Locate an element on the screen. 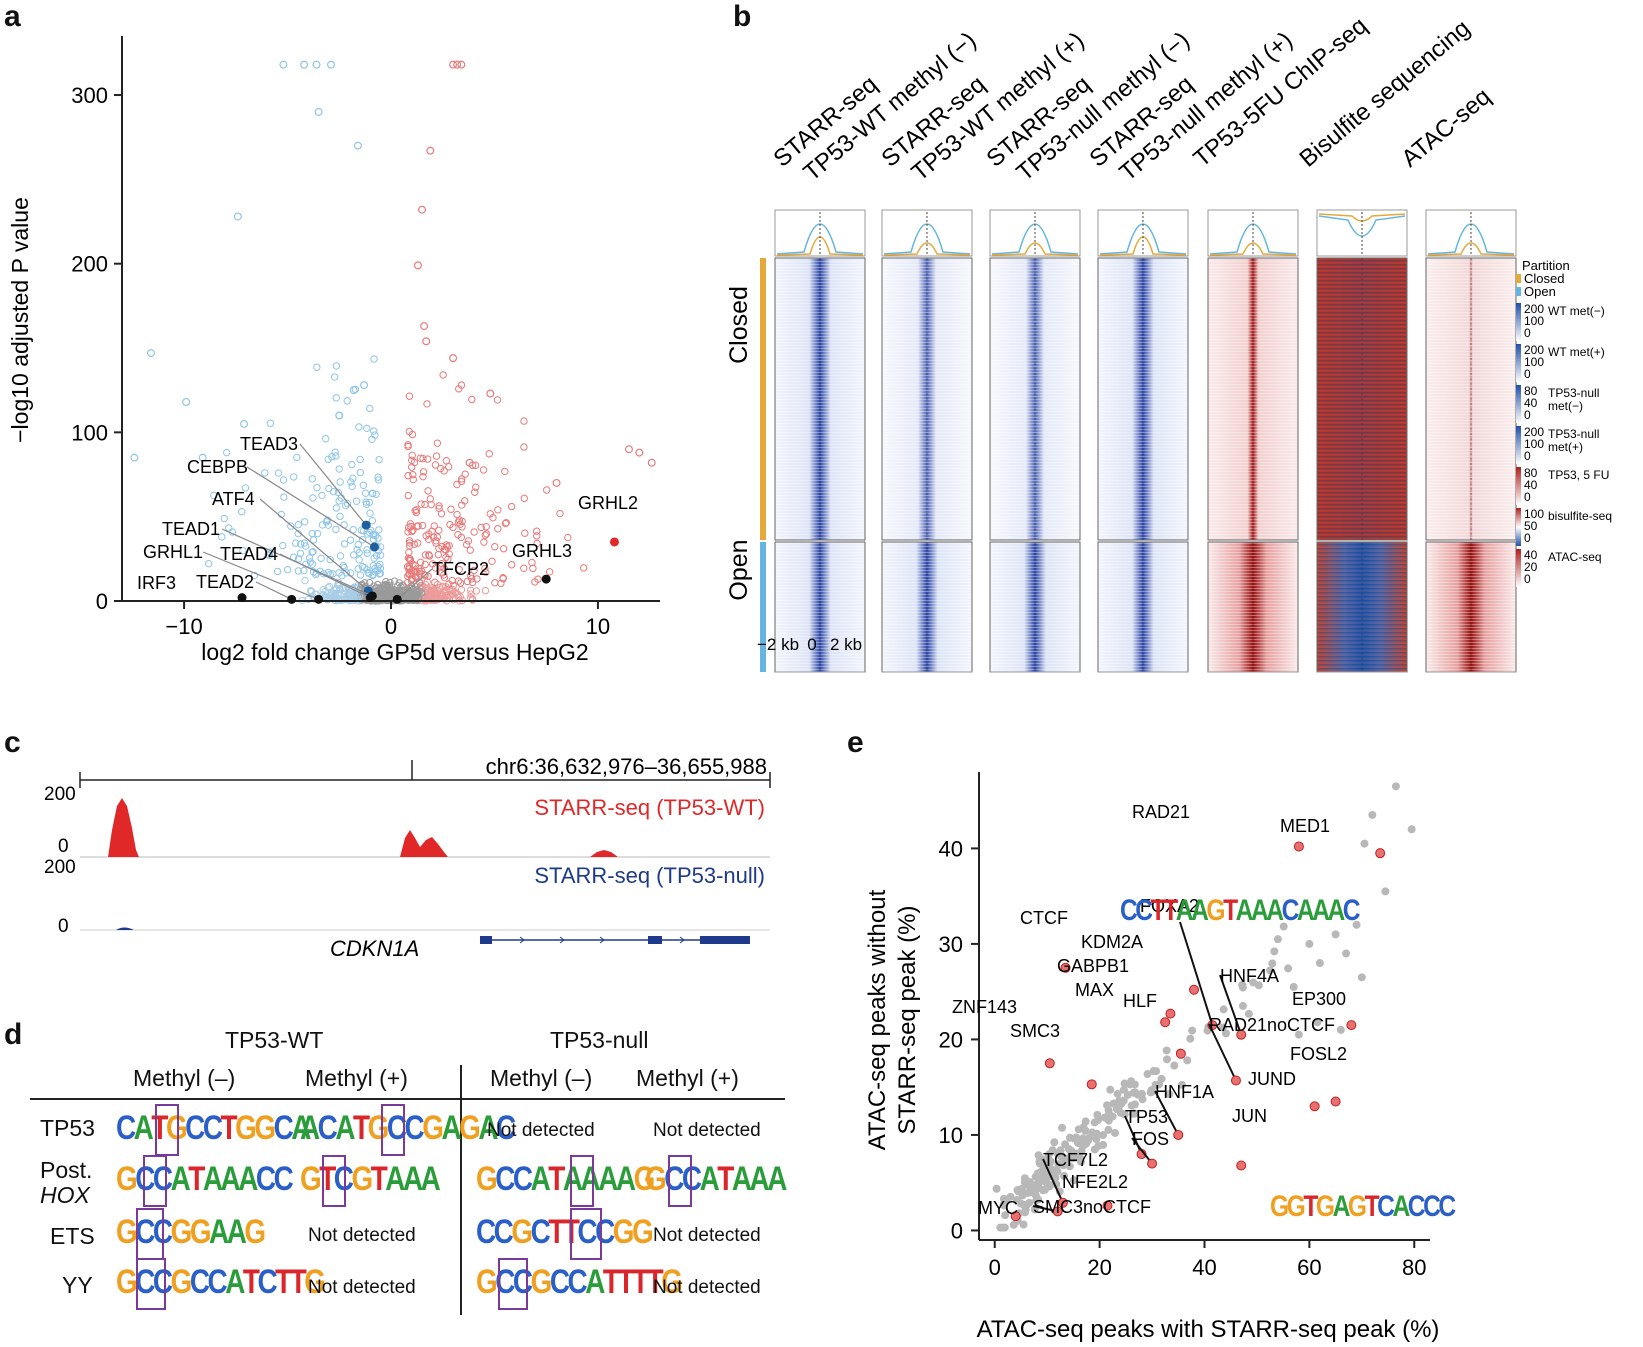  track2-peak is located at coordinates (125, 928).